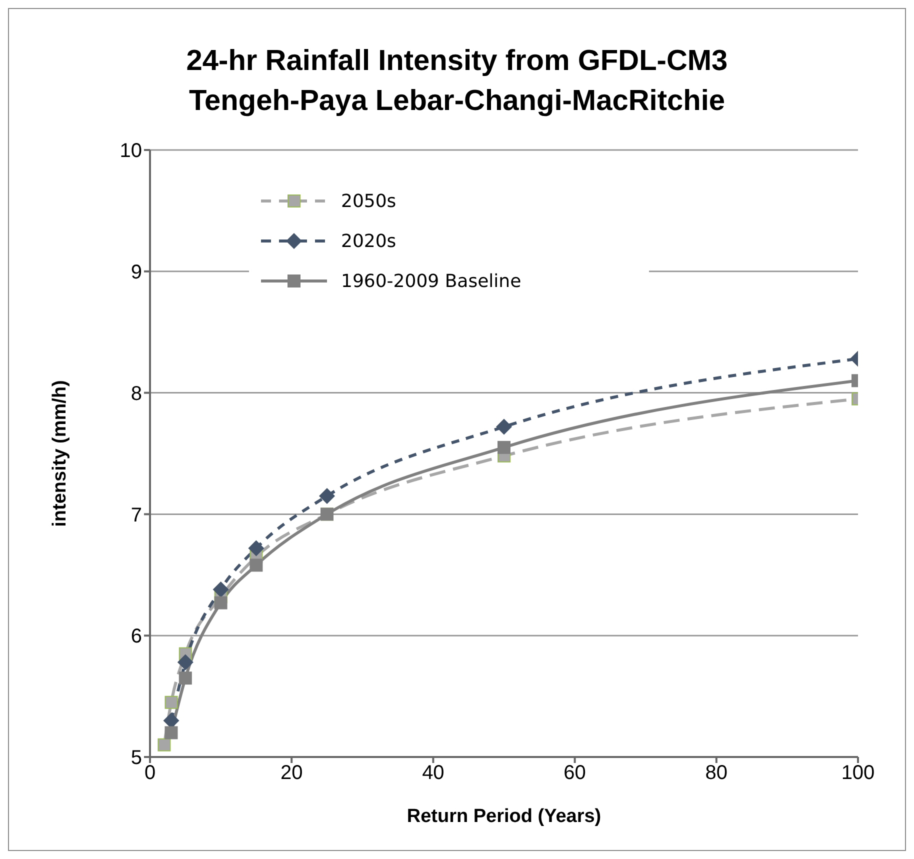  Describe the element at coordinates (368, 201) in the screenshot. I see `legend-label: 2050s` at that location.